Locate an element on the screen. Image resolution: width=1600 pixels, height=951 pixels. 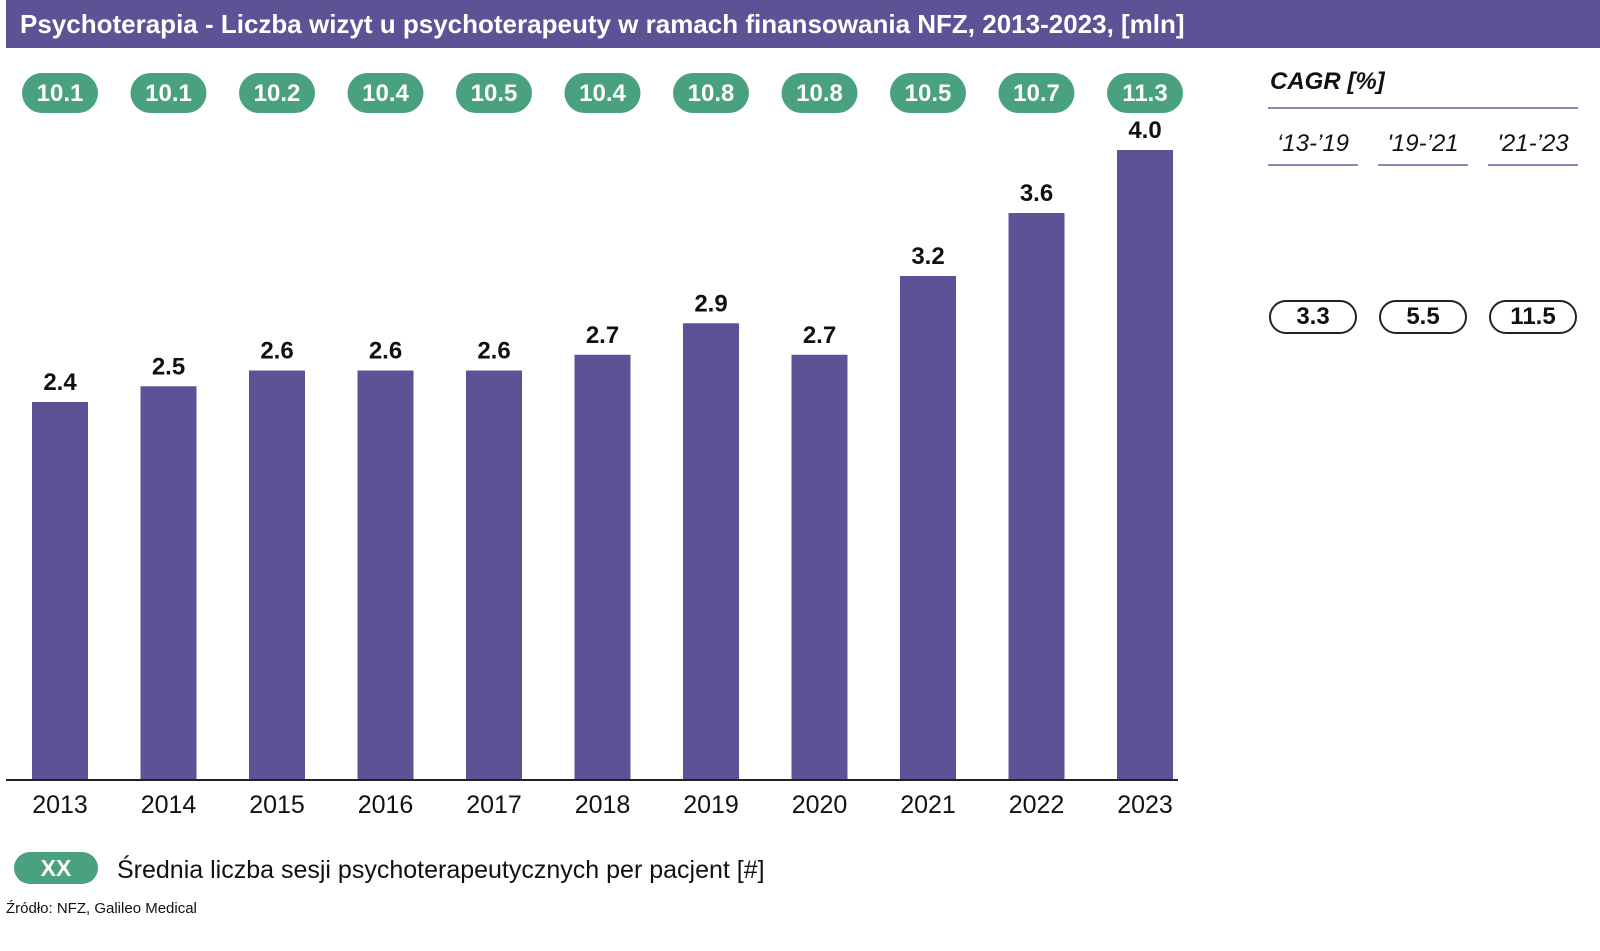
x-tick-label: 2019 is located at coordinates (711, 805).